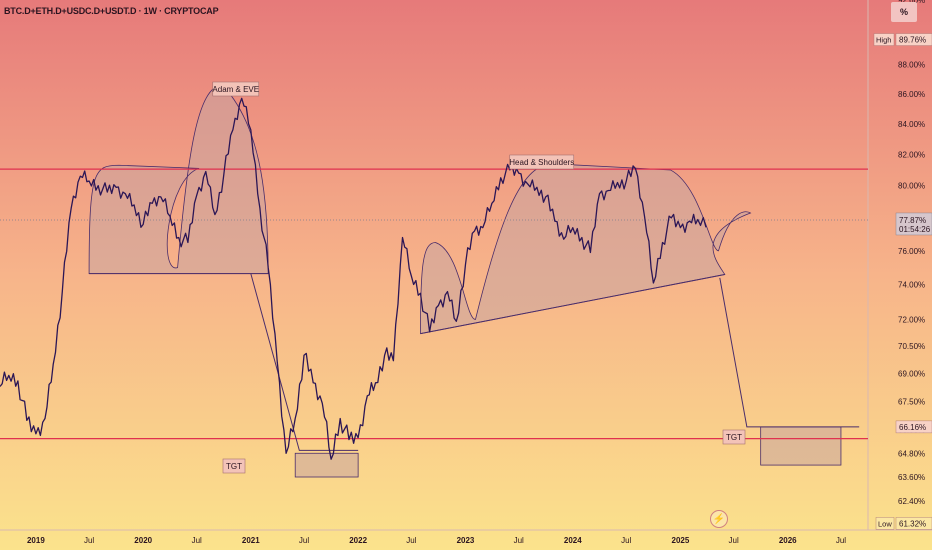 The image size is (932, 555). Describe the element at coordinates (719, 519) in the screenshot. I see `logo-icon: ⚡` at that location.